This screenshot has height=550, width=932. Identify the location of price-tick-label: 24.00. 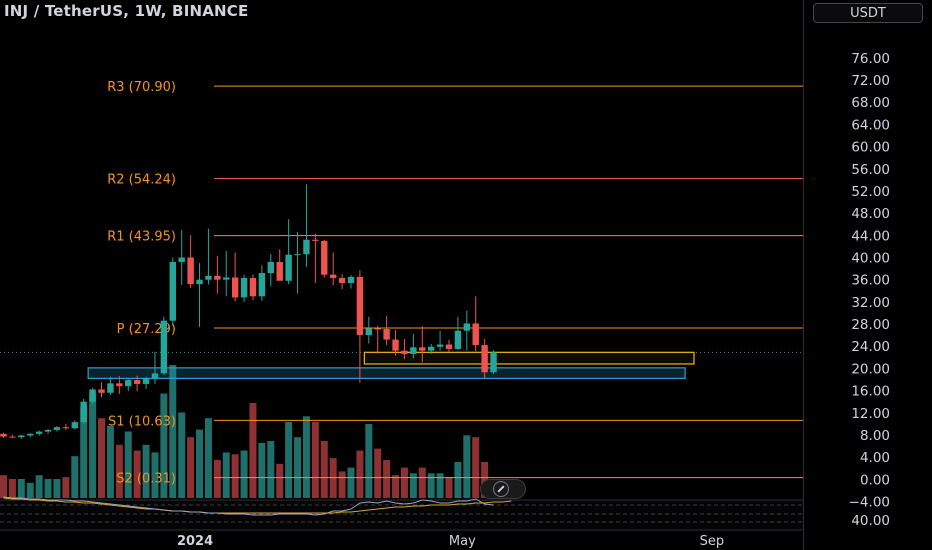
(870, 347).